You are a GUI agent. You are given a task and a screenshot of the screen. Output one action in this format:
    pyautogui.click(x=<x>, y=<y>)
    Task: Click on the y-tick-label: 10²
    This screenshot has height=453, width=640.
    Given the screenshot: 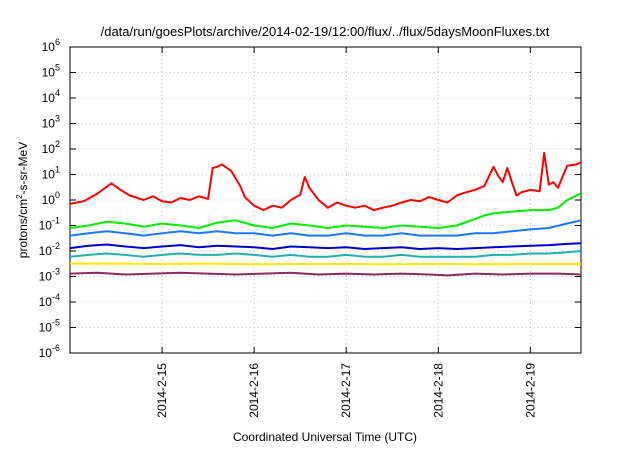 What is the action you would take?
    pyautogui.click(x=51, y=147)
    